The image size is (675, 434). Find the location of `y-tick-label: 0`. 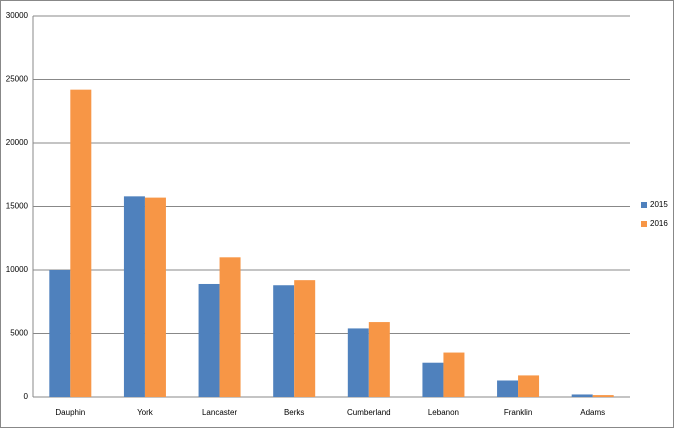

y-tick-label: 0 is located at coordinates (26, 396).